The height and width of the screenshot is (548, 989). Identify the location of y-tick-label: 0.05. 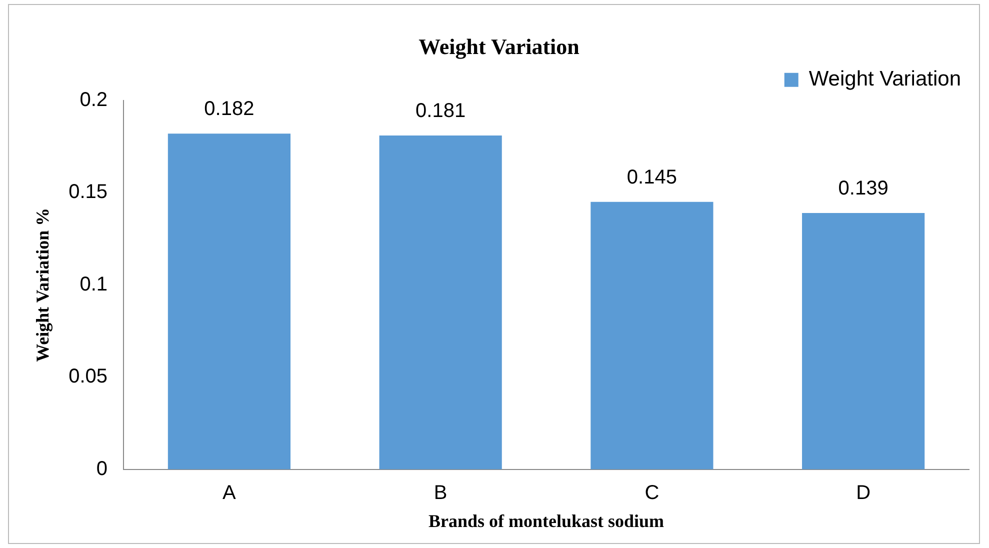
(88, 377).